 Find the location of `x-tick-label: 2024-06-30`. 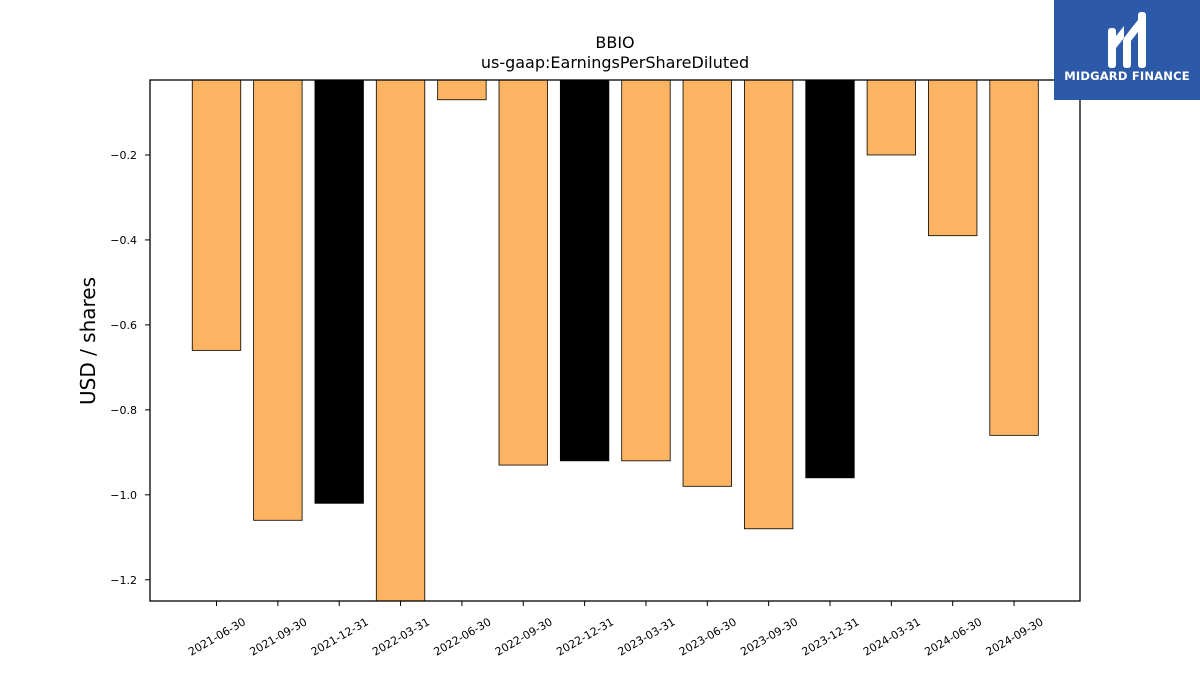

x-tick-label: 2024-06-30 is located at coordinates (953, 636).